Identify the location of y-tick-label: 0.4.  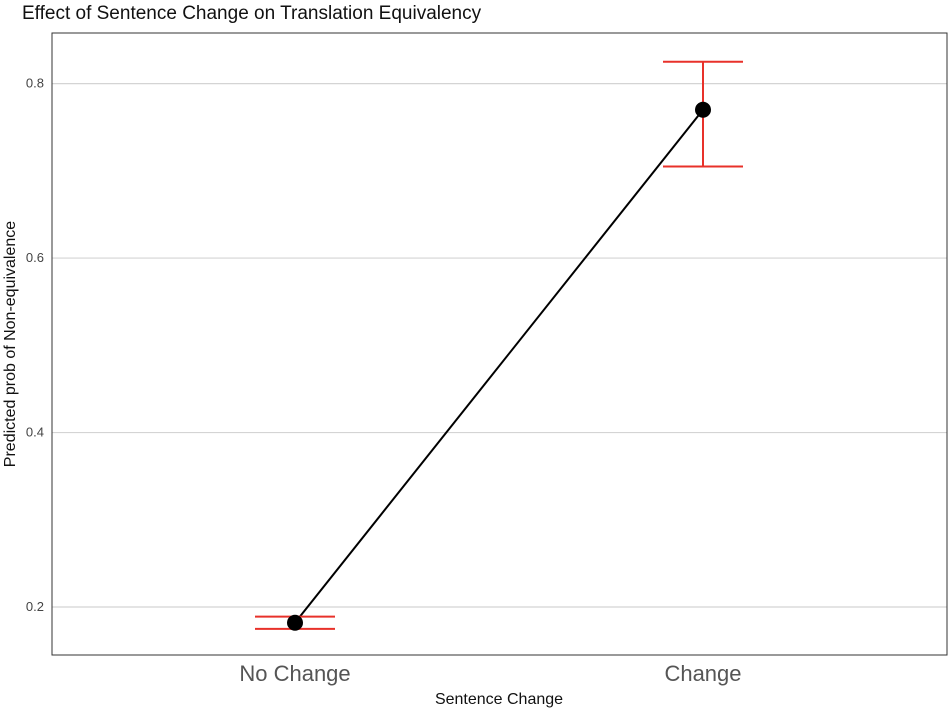
(35, 432).